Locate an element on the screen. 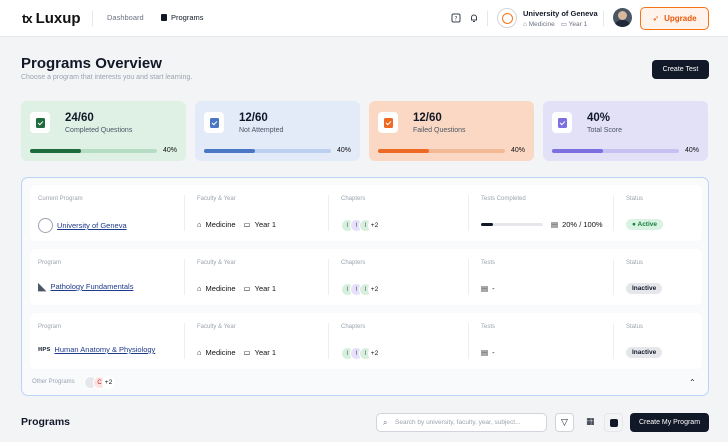 Image resolution: width=728 pixels, height=442 pixels. year-meta: ▭ Year 1 is located at coordinates (574, 24).